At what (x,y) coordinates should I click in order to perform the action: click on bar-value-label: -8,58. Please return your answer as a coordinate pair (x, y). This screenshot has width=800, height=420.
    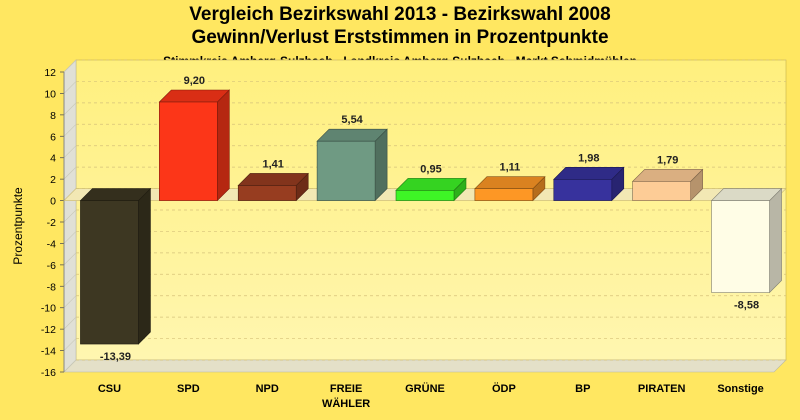
    Looking at the image, I should click on (746, 306).